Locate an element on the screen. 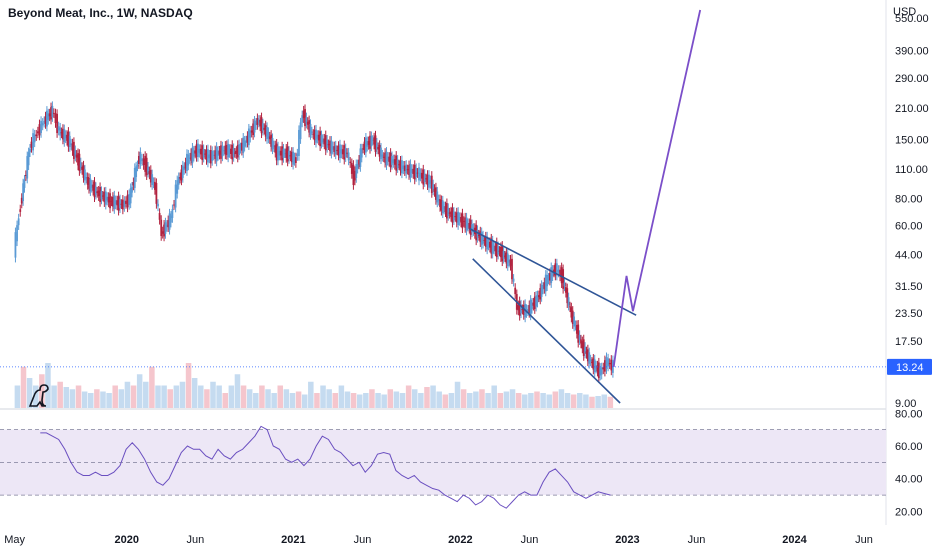 The width and height of the screenshot is (932, 555). price-tick-label: 110.00 is located at coordinates (911, 170).